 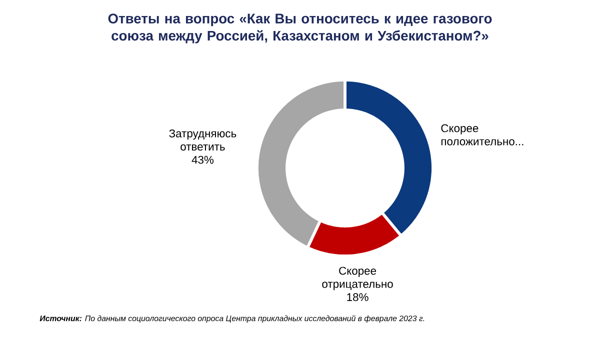 What do you see at coordinates (203, 160) in the screenshot?
I see `data-label: 43%` at bounding box center [203, 160].